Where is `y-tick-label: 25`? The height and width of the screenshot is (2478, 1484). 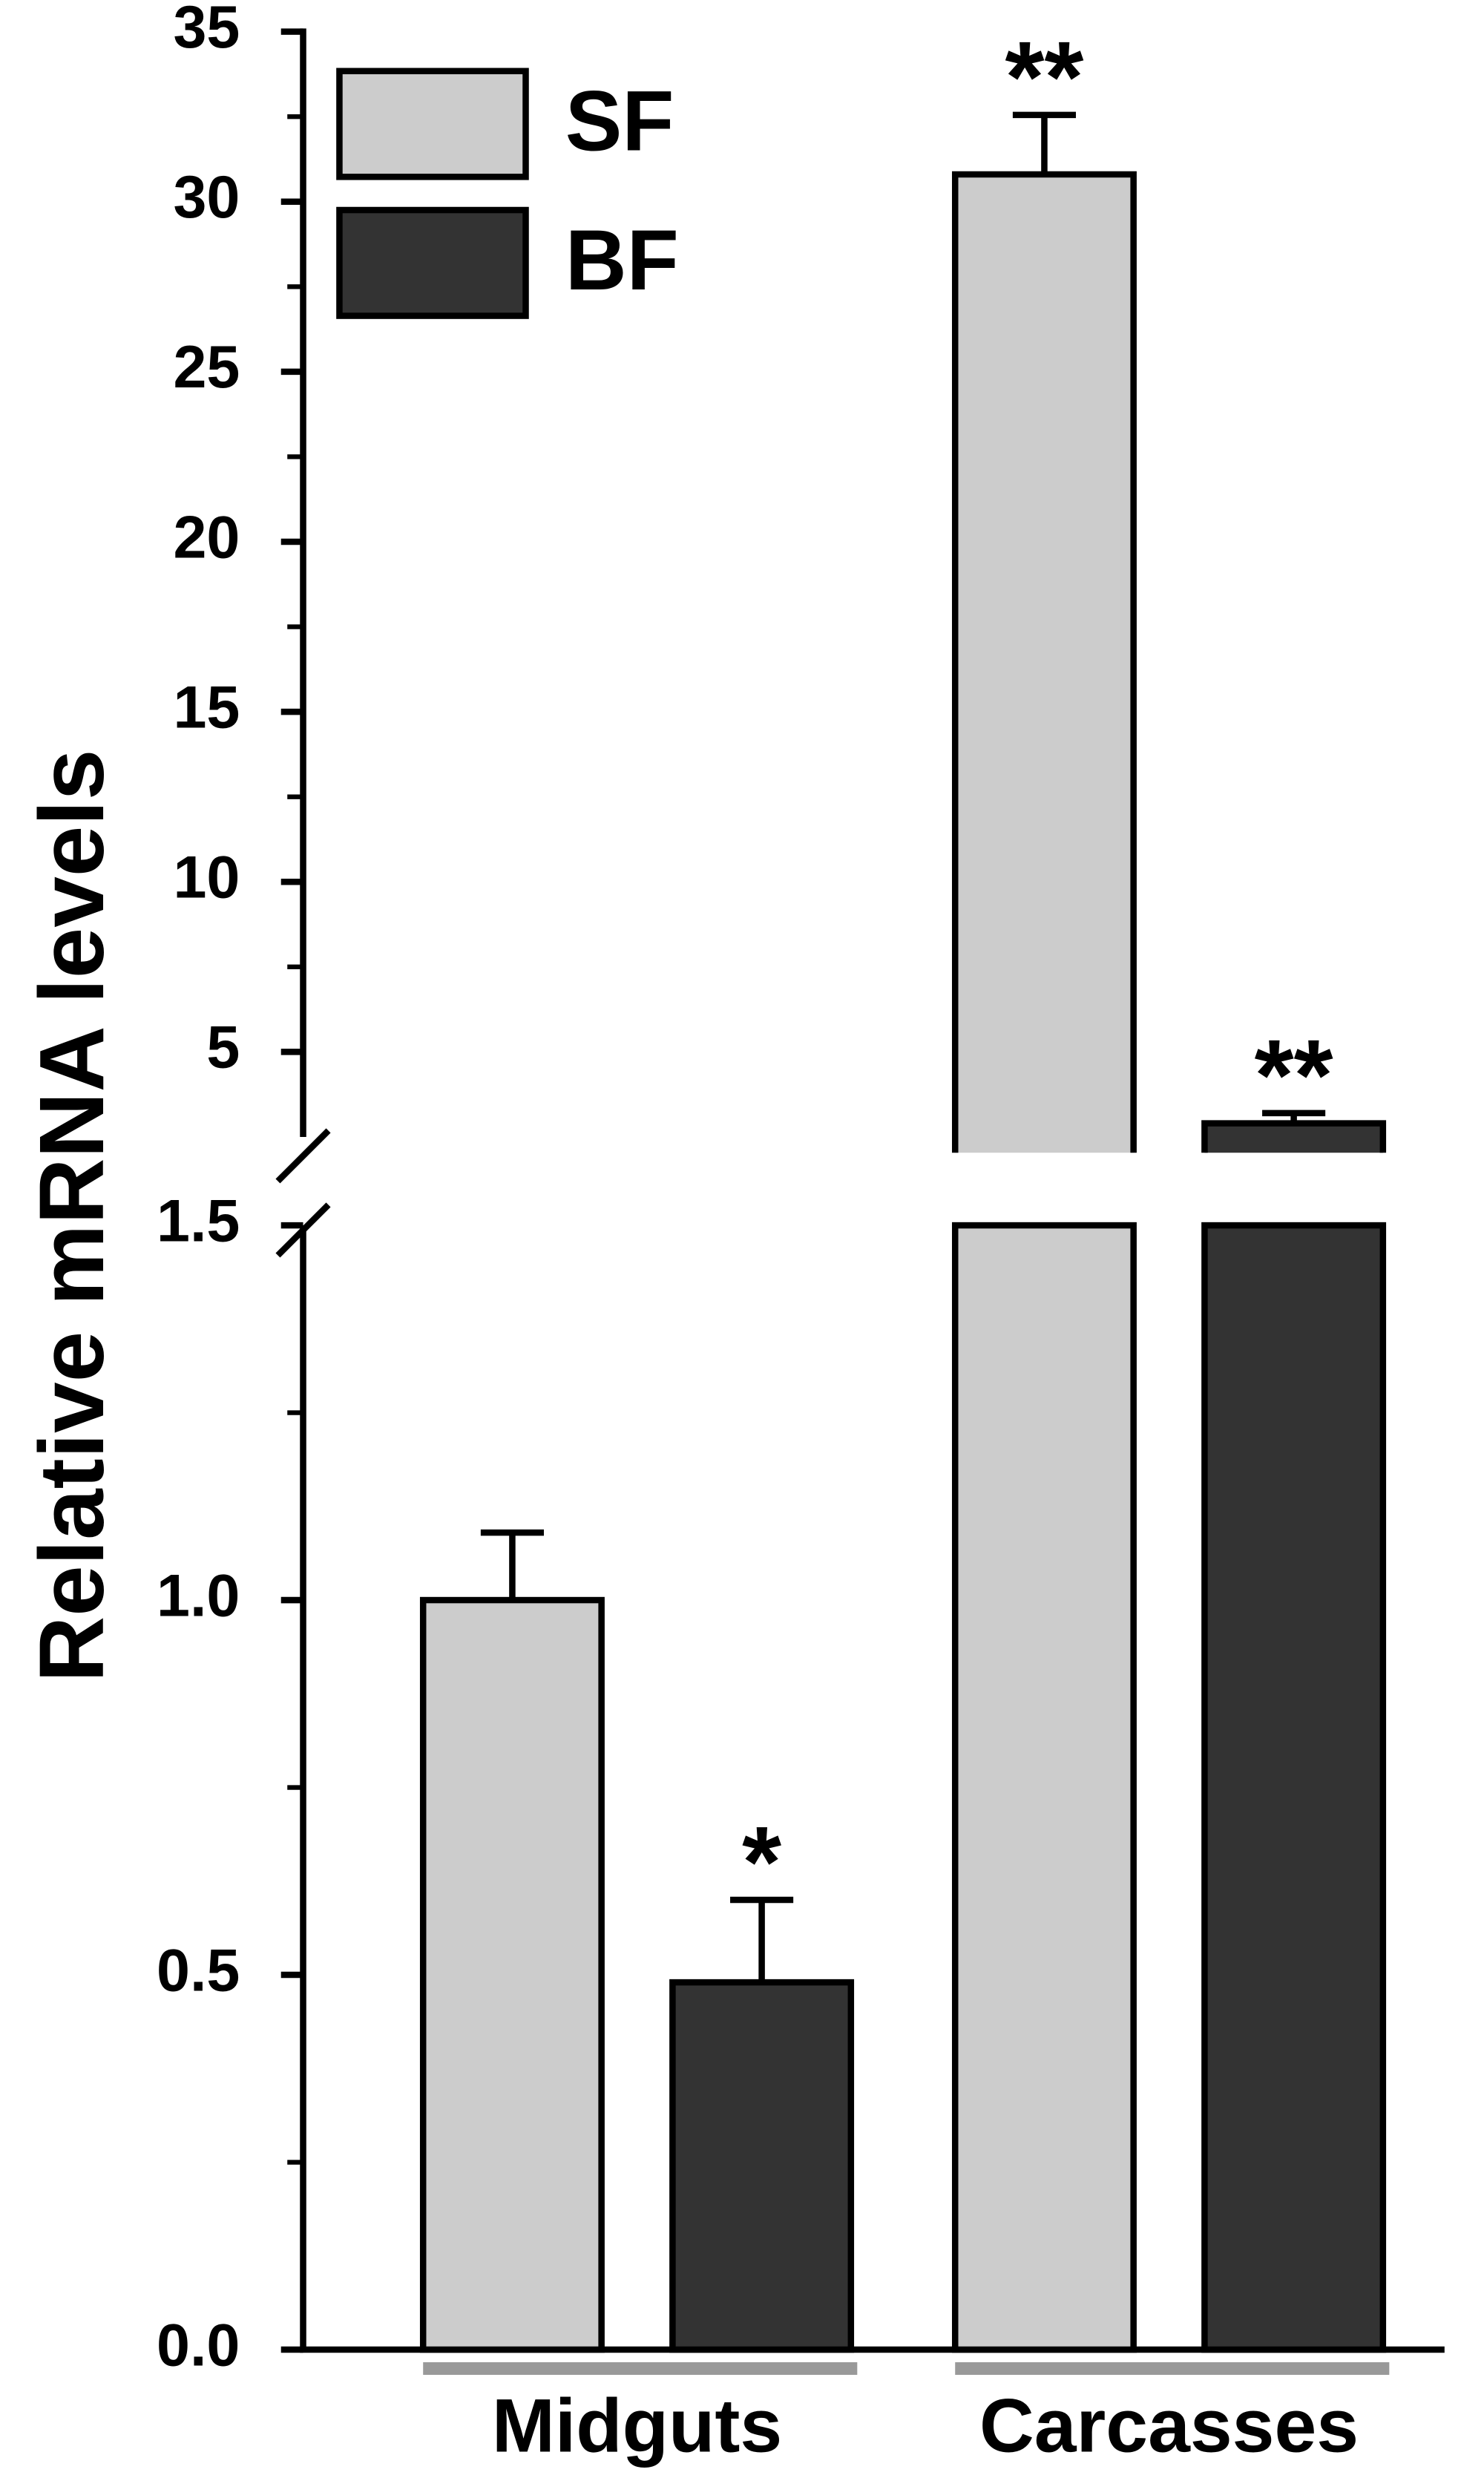
y-tick-label: 25 is located at coordinates (206, 367).